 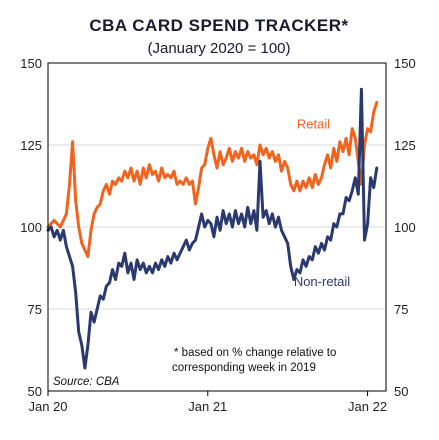 What do you see at coordinates (31, 227) in the screenshot?
I see `y-tick-left-100: 100` at bounding box center [31, 227].